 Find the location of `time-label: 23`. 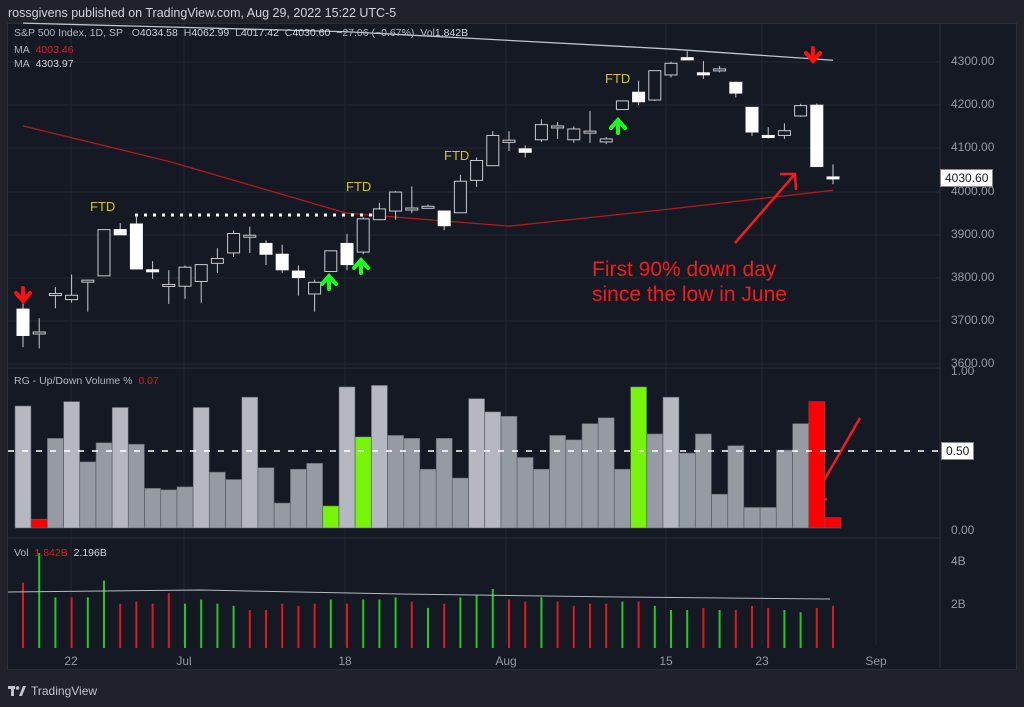

time-label: 23 is located at coordinates (762, 661).